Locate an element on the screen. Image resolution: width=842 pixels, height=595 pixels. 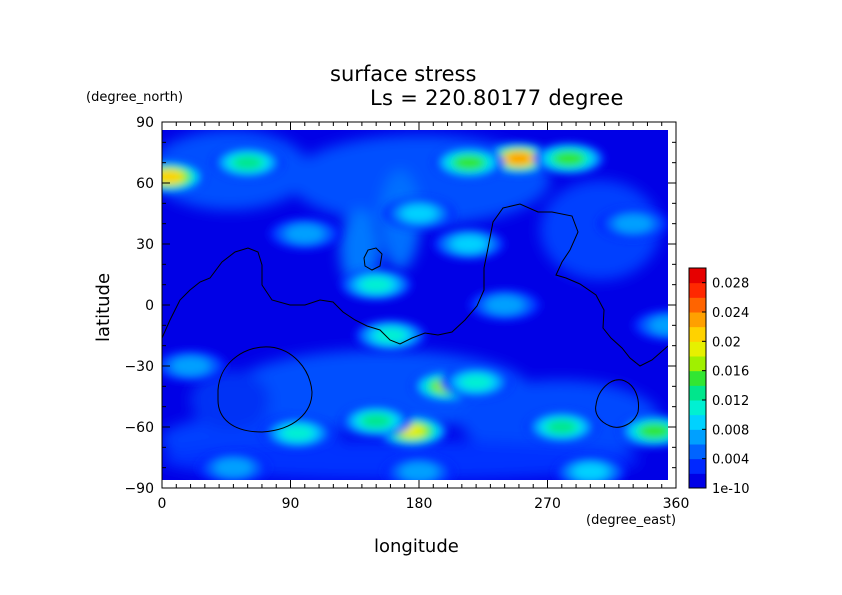
y-tick-label: 0 is located at coordinates (149, 306).